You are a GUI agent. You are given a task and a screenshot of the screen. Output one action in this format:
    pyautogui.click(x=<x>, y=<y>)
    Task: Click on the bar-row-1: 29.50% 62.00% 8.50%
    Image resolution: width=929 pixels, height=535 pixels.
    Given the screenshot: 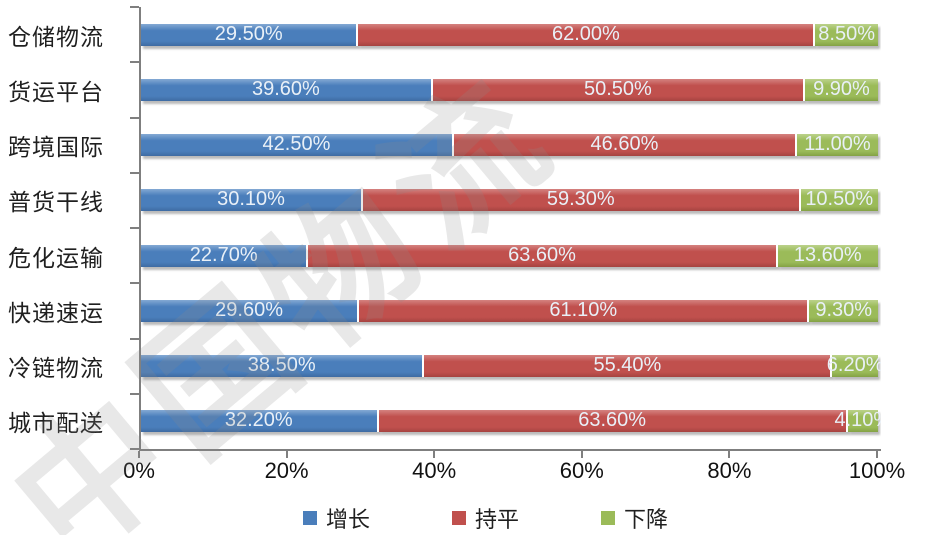 What is the action you would take?
    pyautogui.click(x=511, y=34)
    